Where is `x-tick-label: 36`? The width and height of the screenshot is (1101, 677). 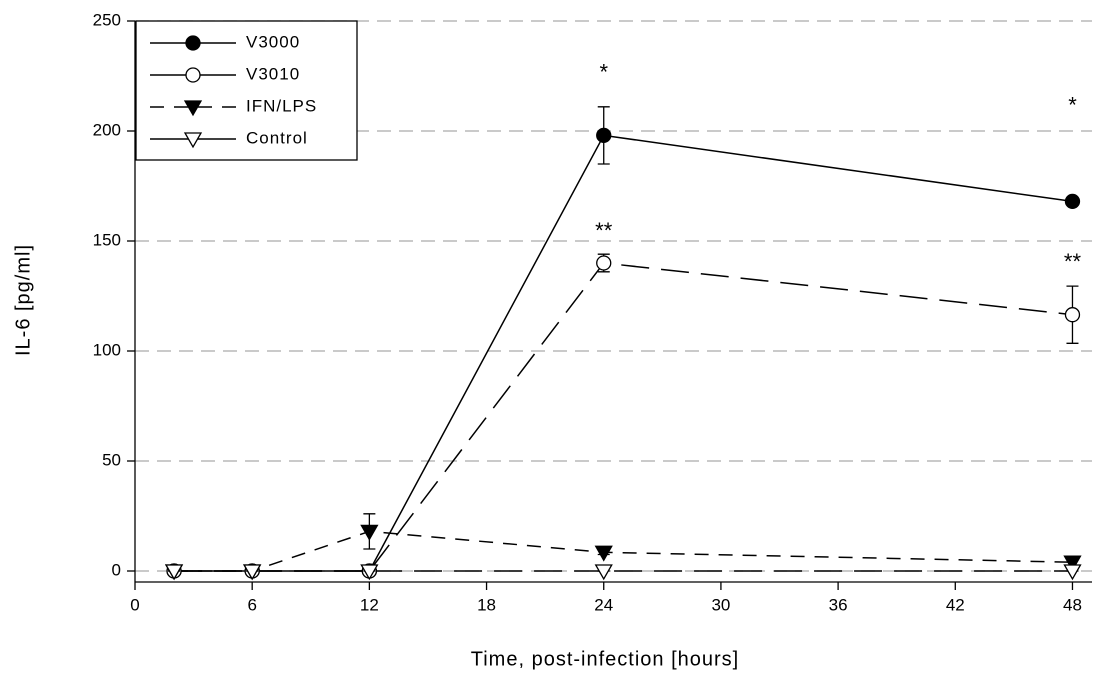
x-tick-label: 36 is located at coordinates (838, 604).